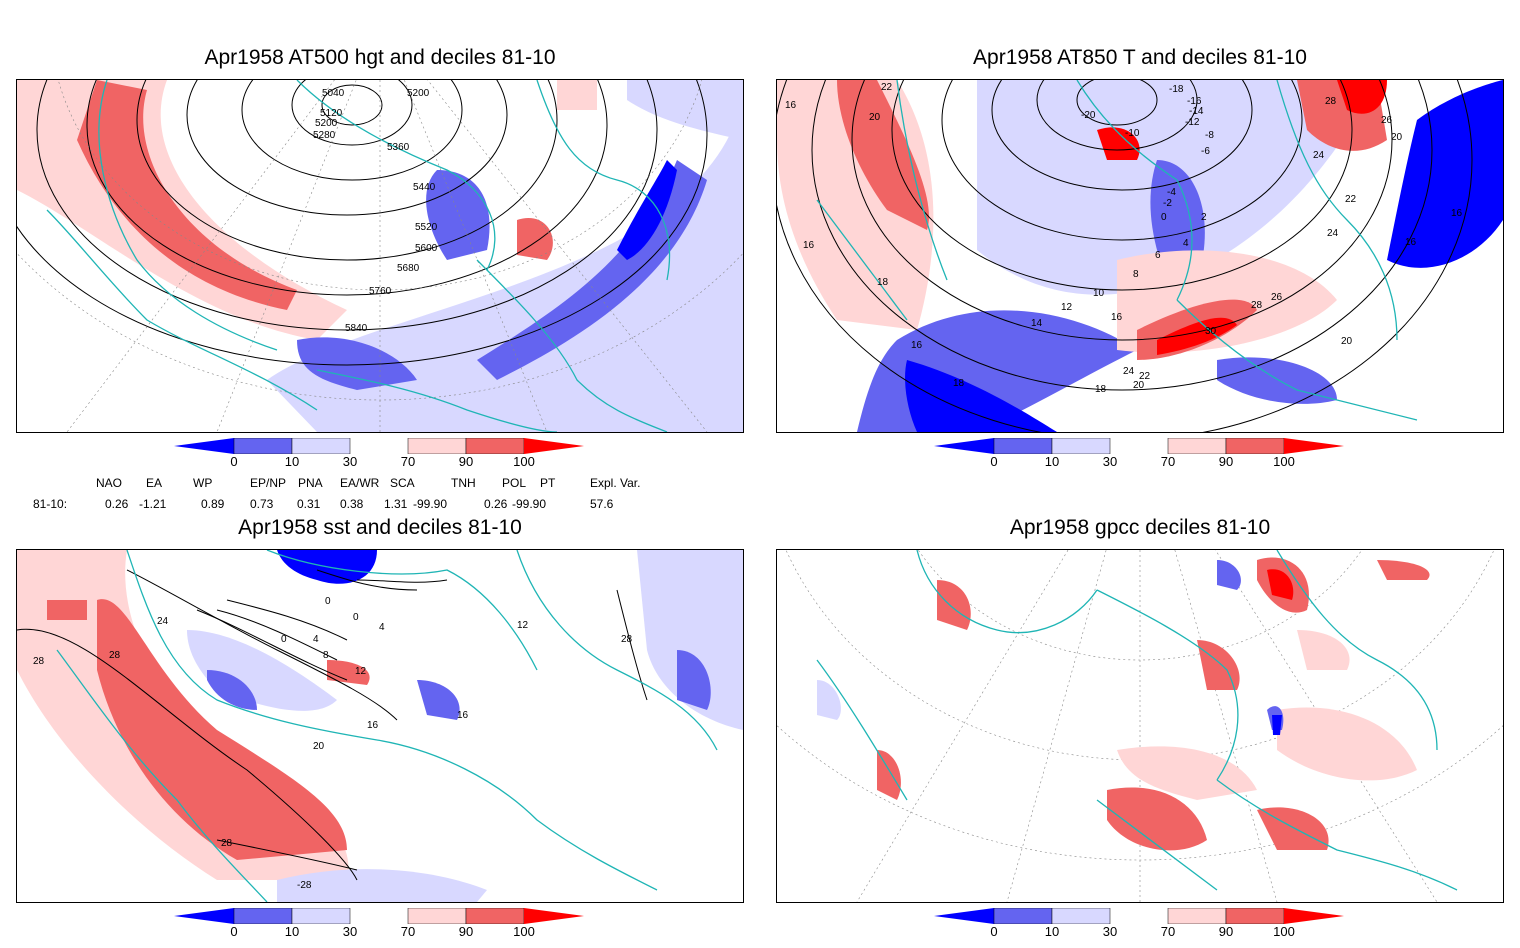 The width and height of the screenshot is (1520, 948). Describe the element at coordinates (1205, 151) in the screenshot. I see `contour-label: -6` at that location.